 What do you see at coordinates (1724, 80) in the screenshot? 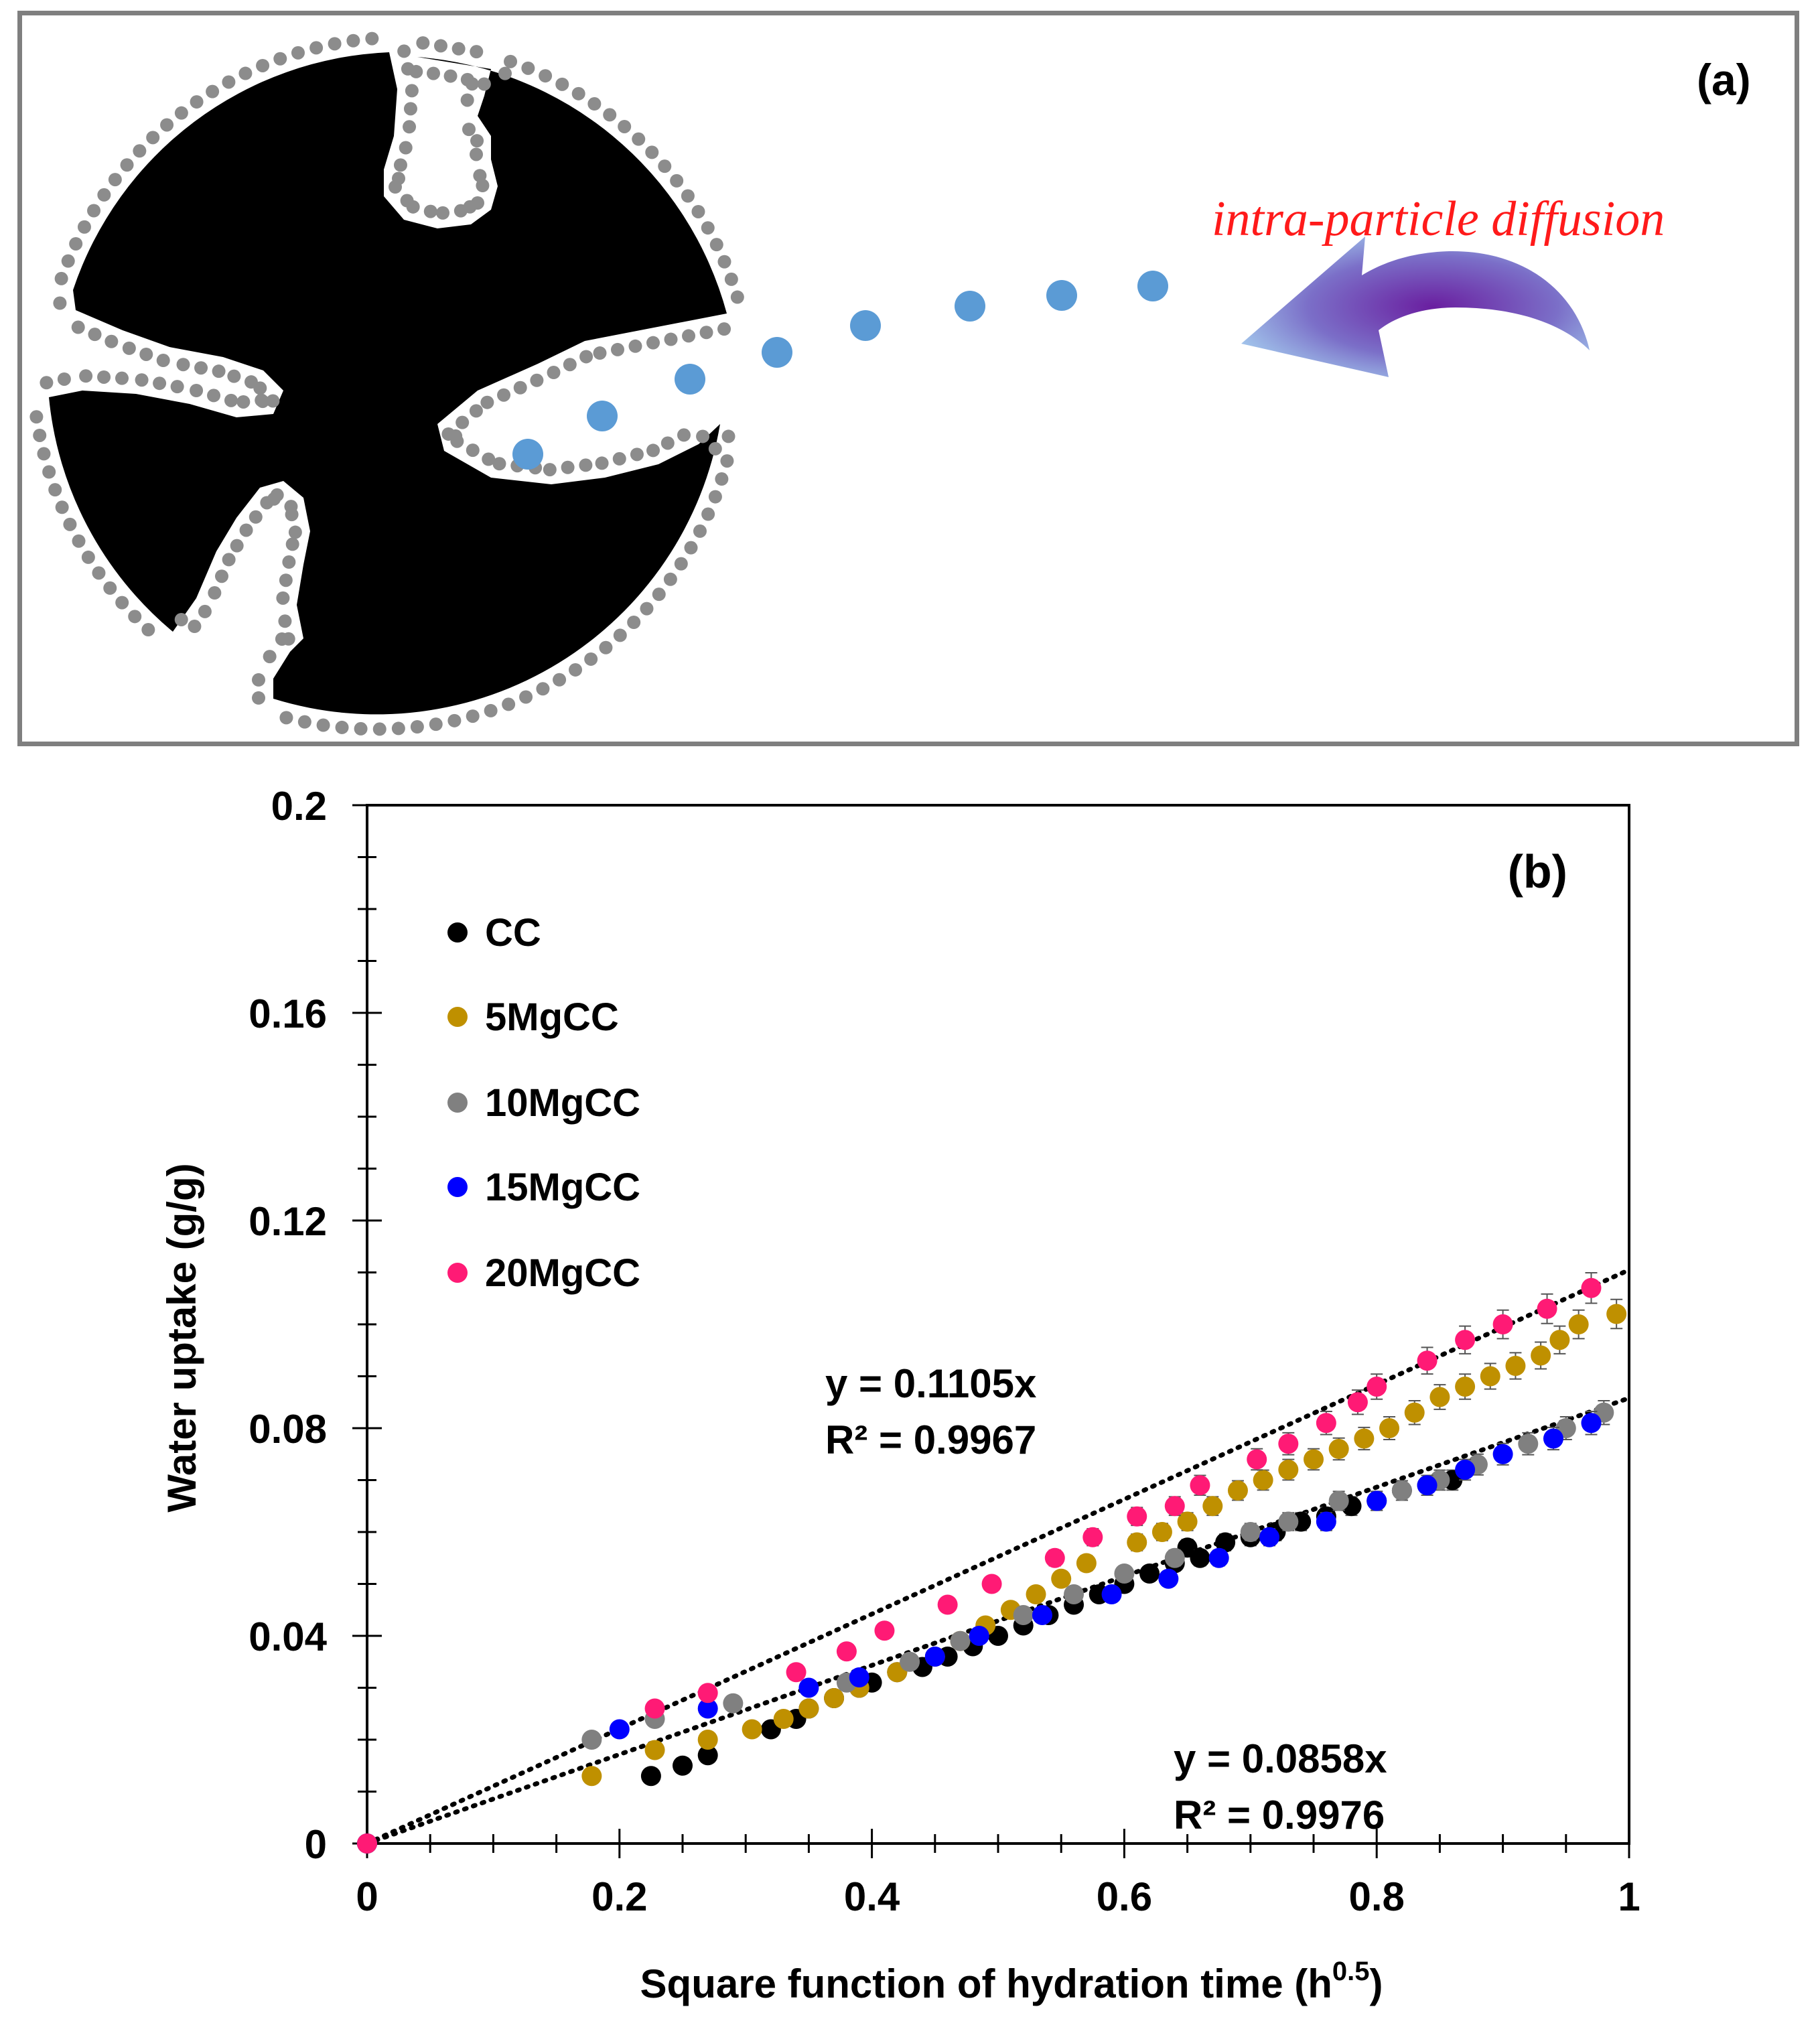
I see `panel-label-a: (a)` at bounding box center [1724, 80].